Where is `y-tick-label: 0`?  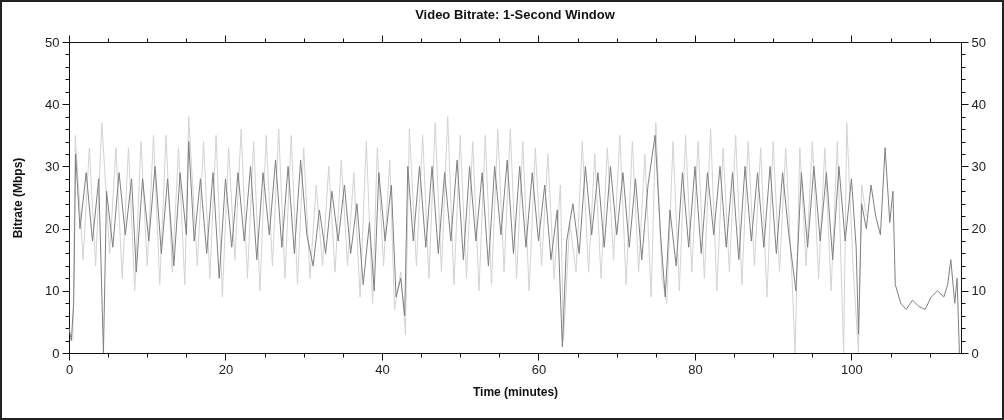
y-tick-label: 0 is located at coordinates (56, 353).